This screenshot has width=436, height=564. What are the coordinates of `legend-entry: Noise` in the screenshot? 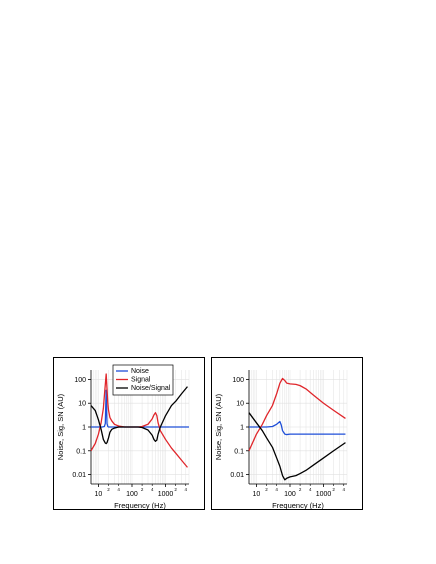 It's located at (140, 371).